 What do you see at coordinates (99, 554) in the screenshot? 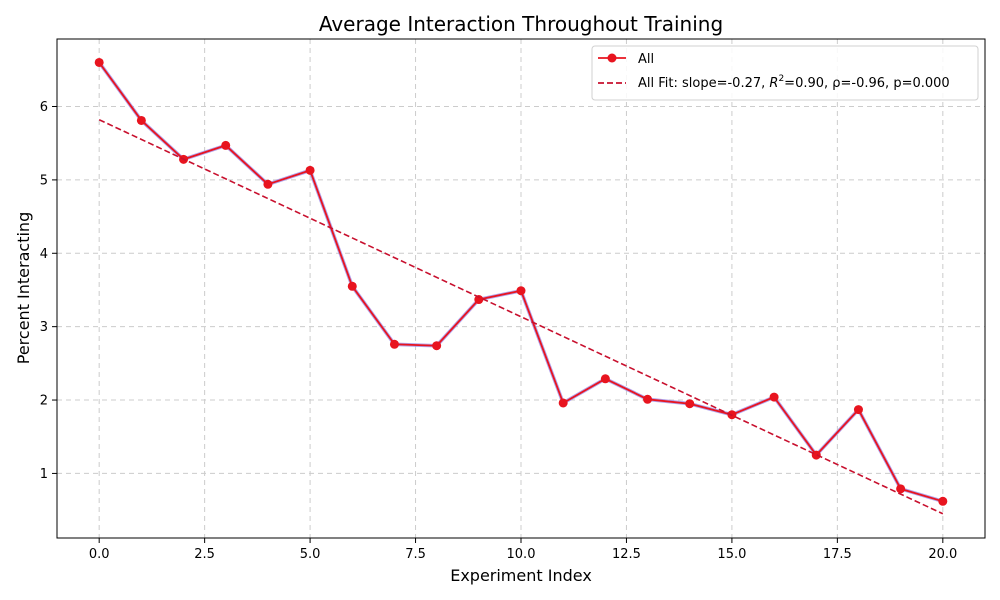
I see `x-tick-label: 0.0` at bounding box center [99, 554].